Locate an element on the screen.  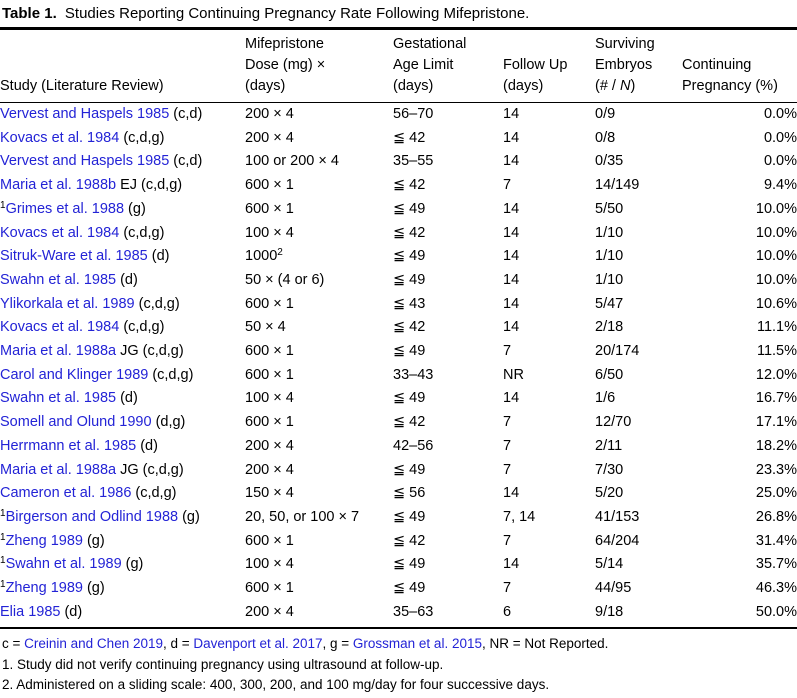
gestational-age-cell: ≦ 56 is located at coordinates (409, 493).